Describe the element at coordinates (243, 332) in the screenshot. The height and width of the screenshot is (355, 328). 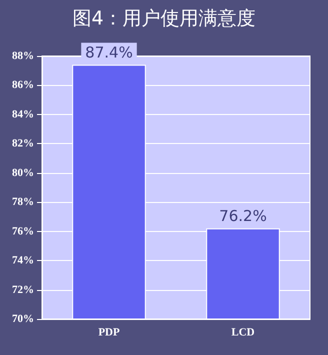
I see `x-tick-label: LCD` at that location.